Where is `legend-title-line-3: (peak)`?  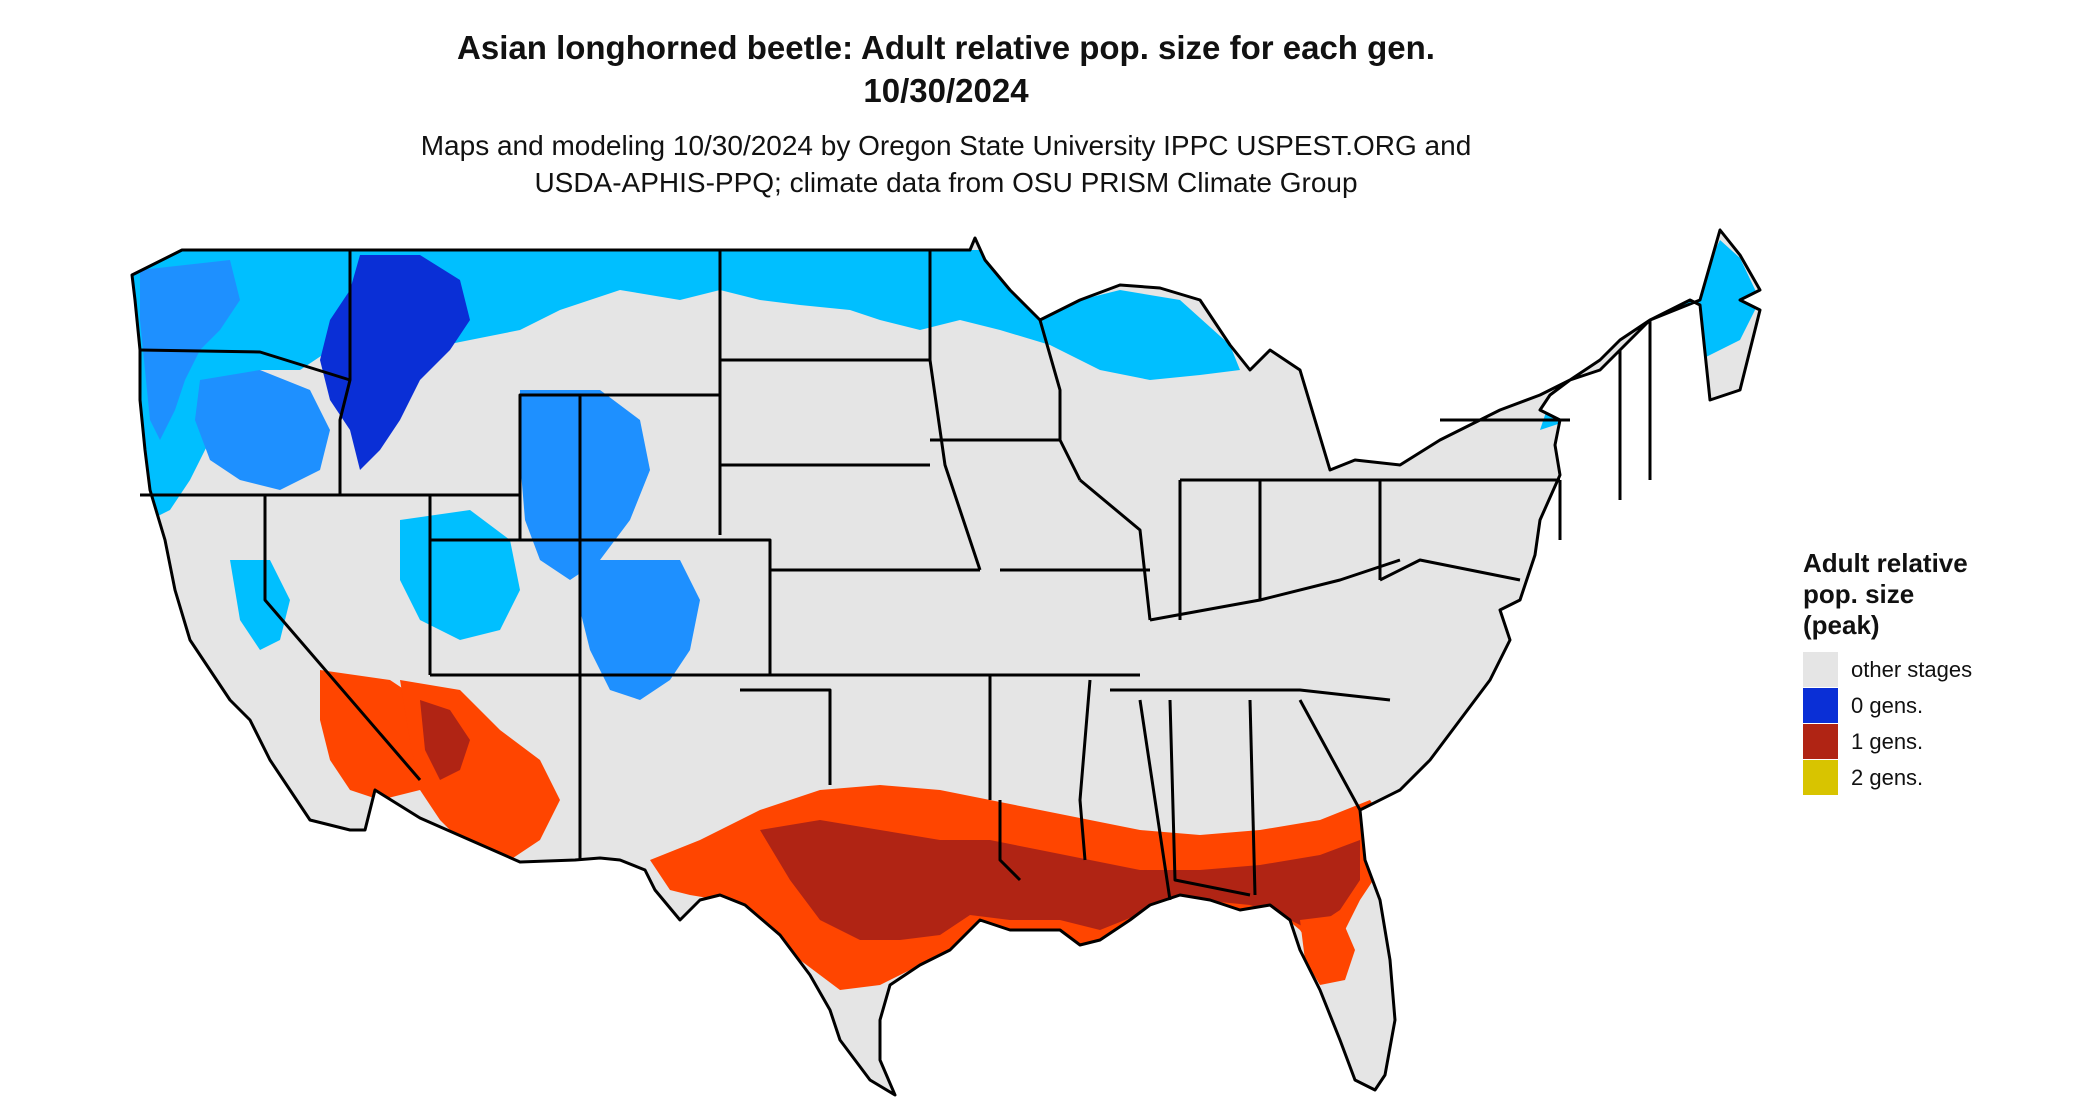
legend-title-line-3: (peak) is located at coordinates (1841, 625).